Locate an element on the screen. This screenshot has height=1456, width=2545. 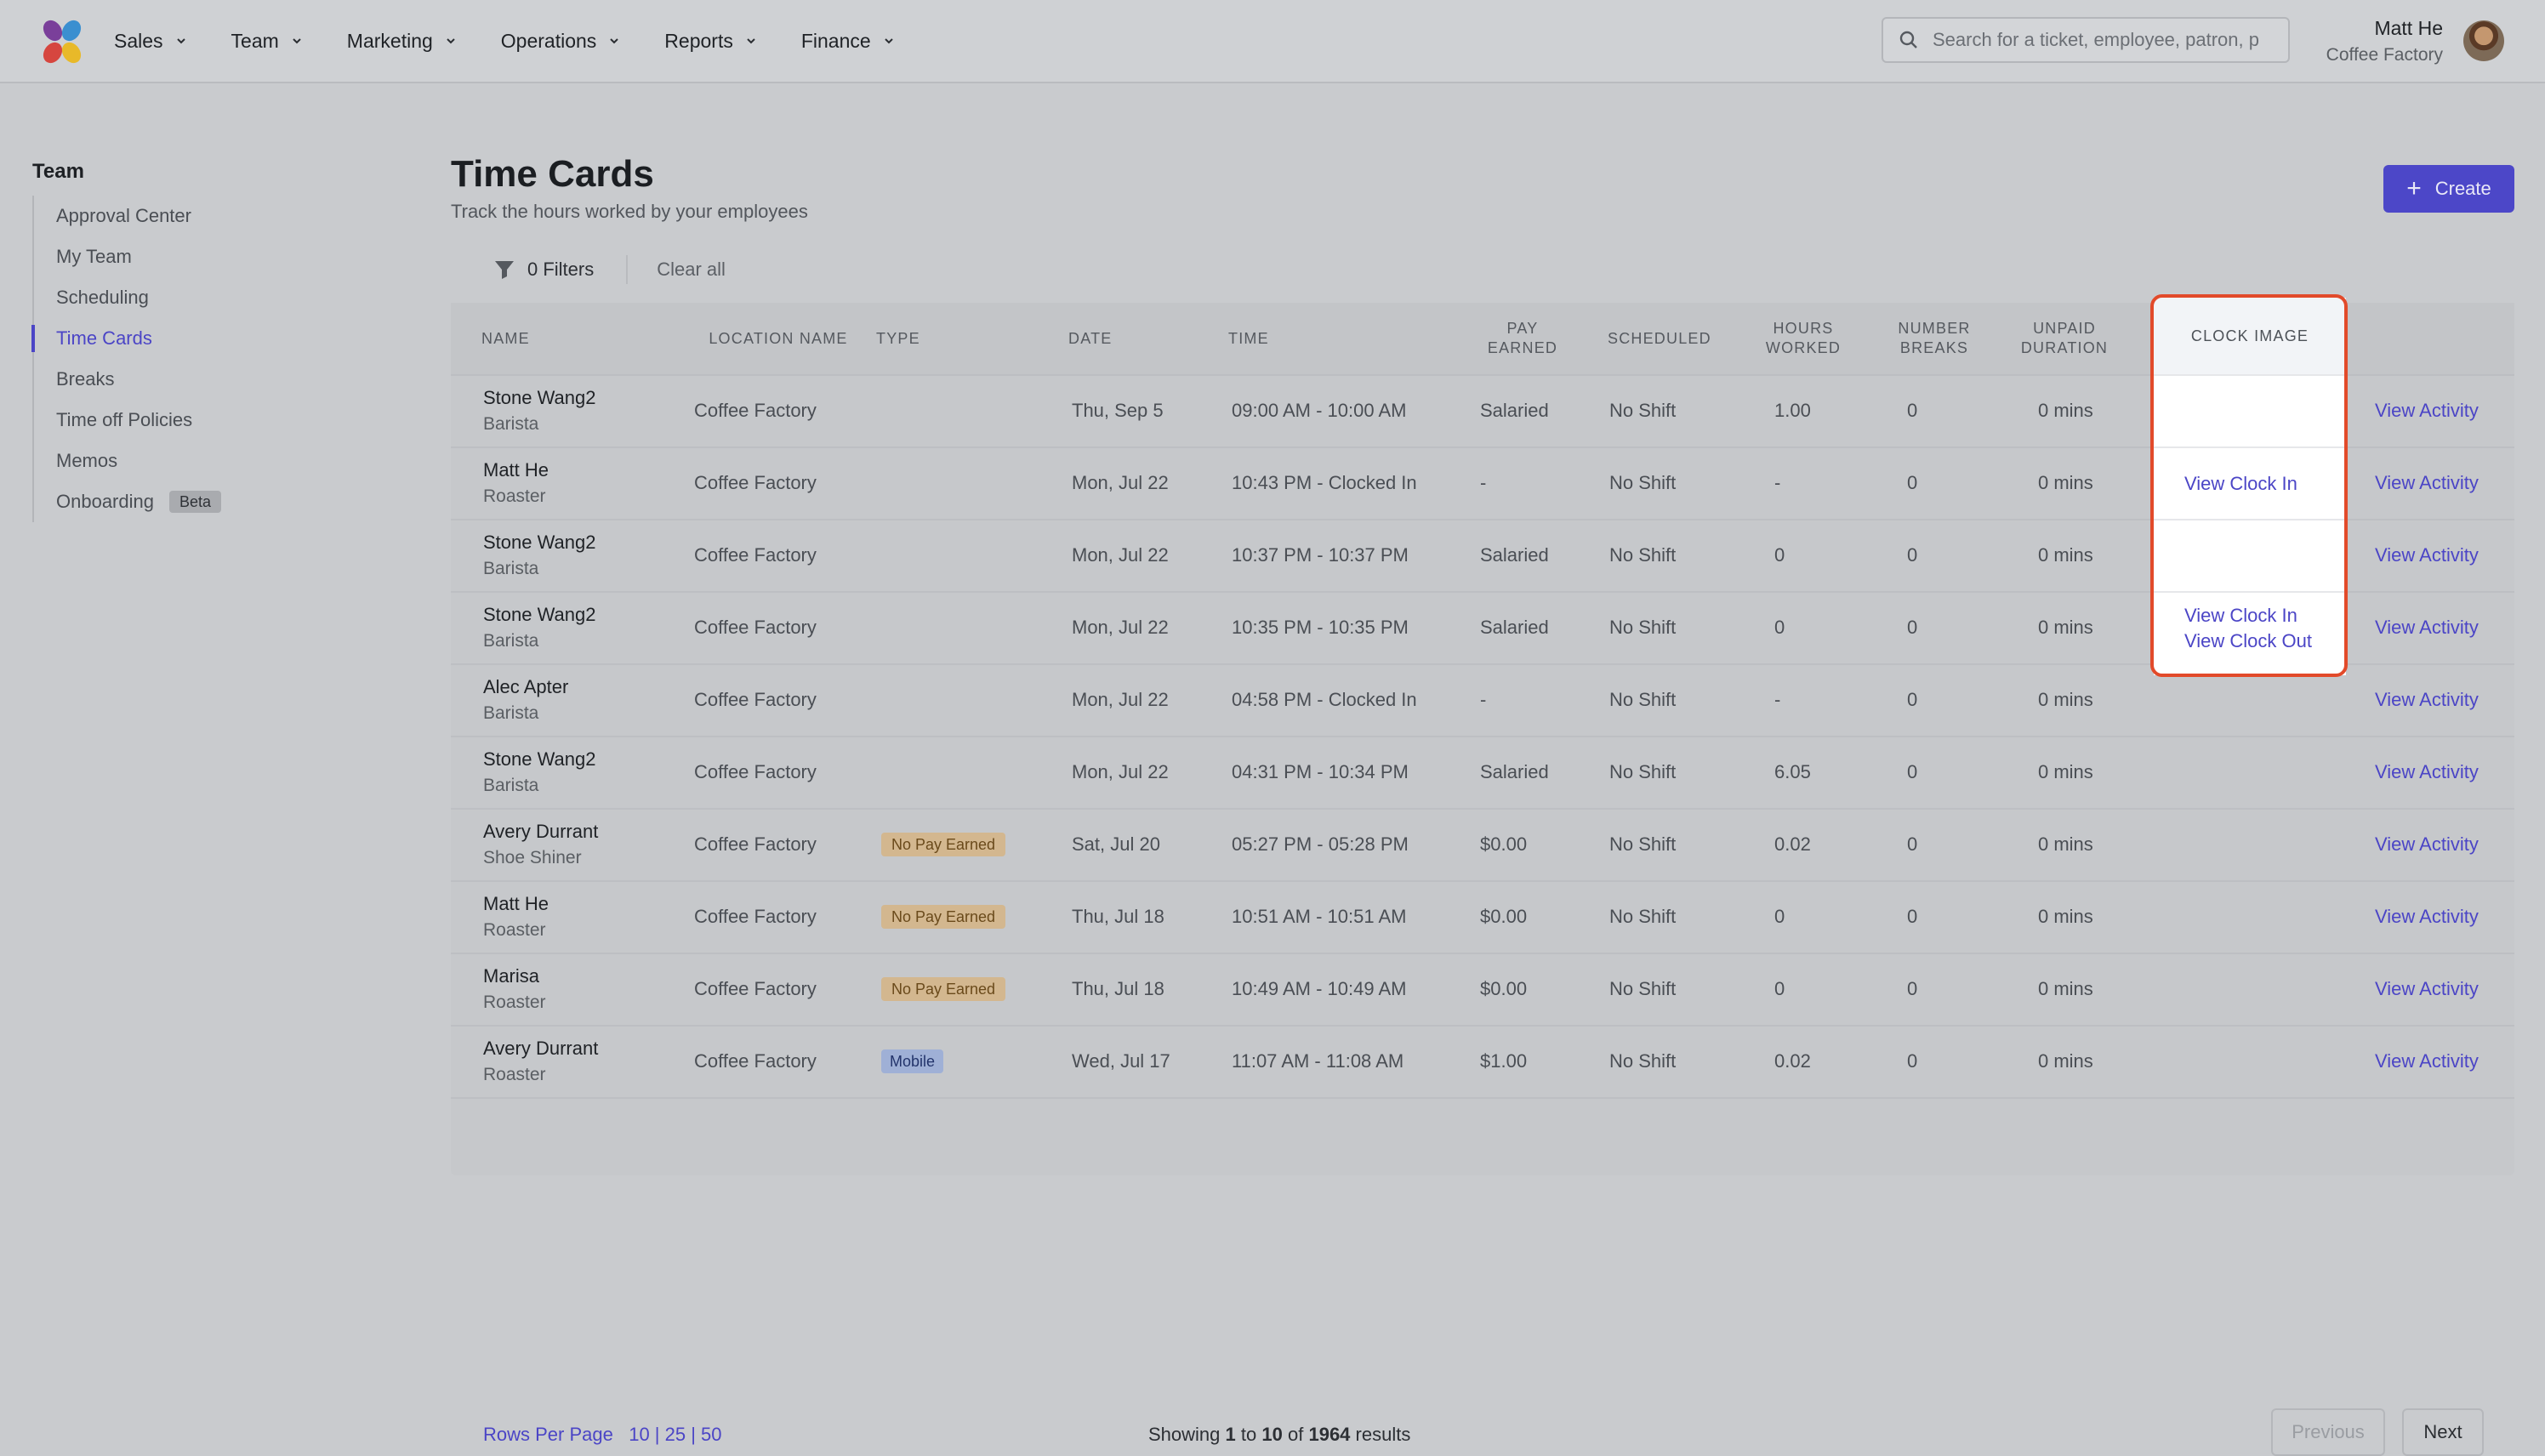
sidebar-item-my-team: My Team is located at coordinates (127, 256).